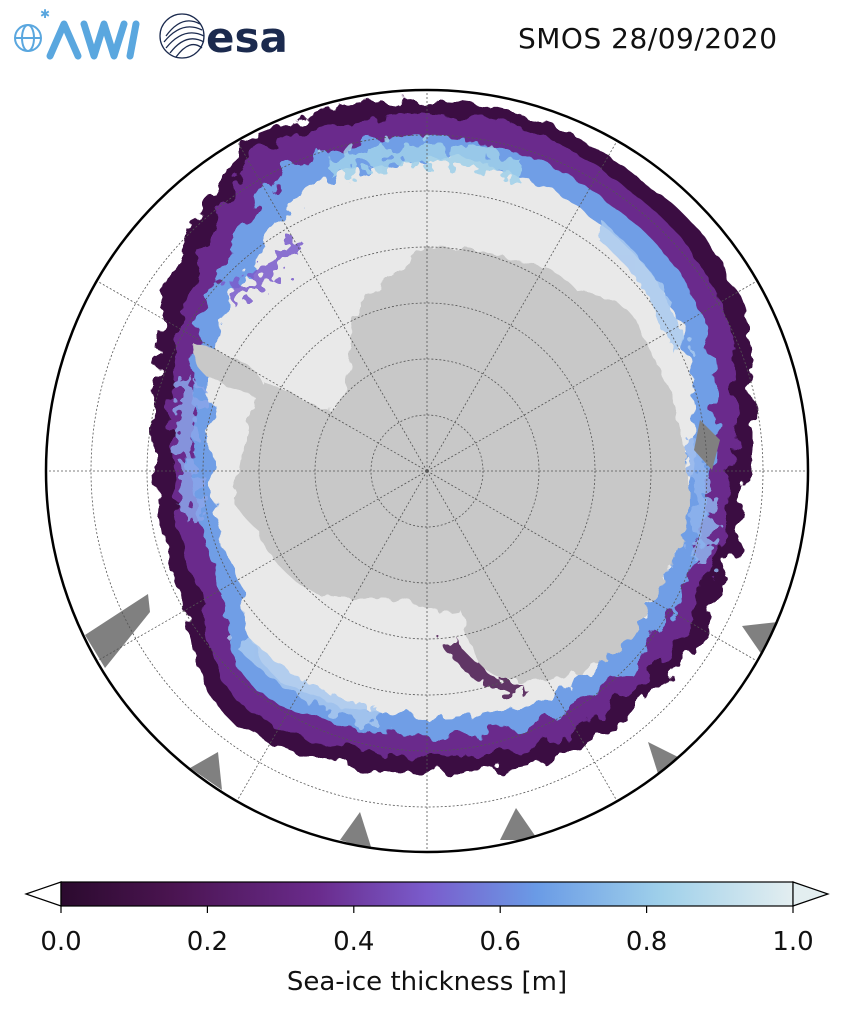  Describe the element at coordinates (646, 942) in the screenshot. I see `colorbar-tick-label: 0.8` at that location.